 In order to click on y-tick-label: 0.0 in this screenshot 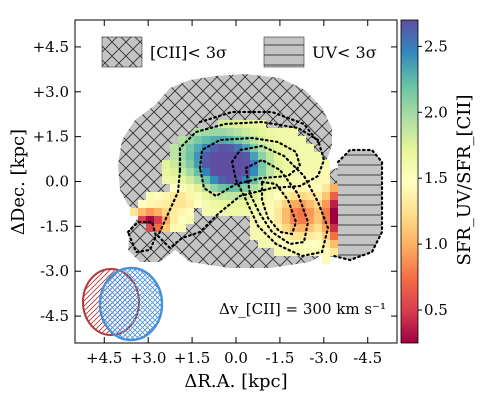, I will do `click(57, 182)`.